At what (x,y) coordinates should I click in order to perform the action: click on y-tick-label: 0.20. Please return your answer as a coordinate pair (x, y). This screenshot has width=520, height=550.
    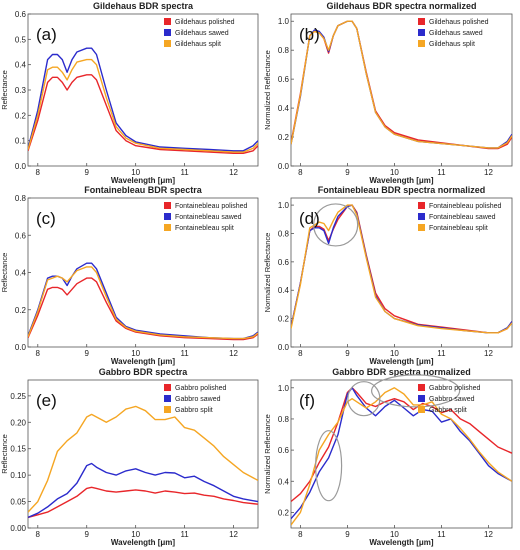
    Looking at the image, I should click on (18, 422).